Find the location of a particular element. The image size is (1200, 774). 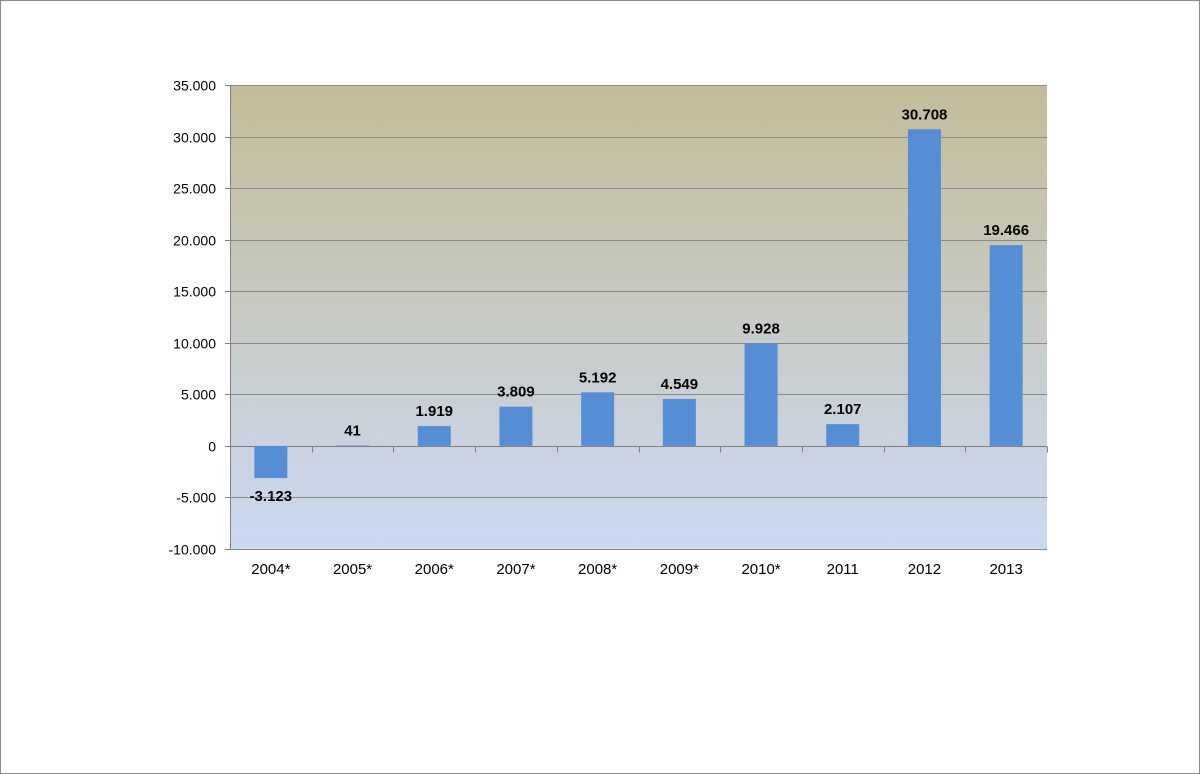

x-tick-label: 2013 is located at coordinates (1005, 569).